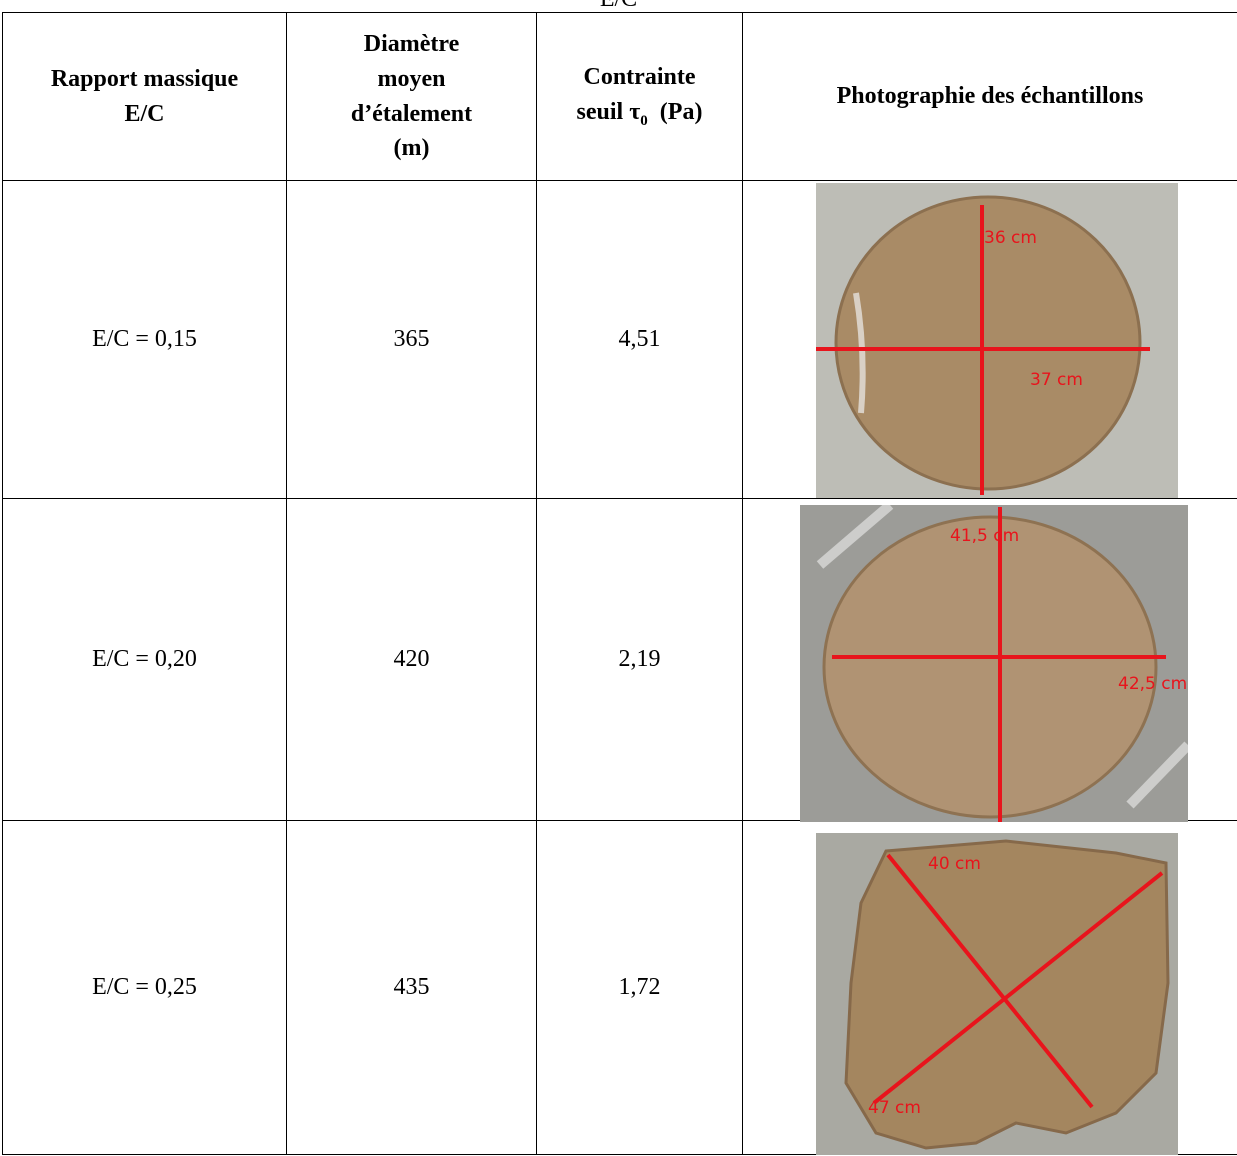 This screenshot has height=1156, width=1237. I want to click on caption: E/C, so click(618, 6).